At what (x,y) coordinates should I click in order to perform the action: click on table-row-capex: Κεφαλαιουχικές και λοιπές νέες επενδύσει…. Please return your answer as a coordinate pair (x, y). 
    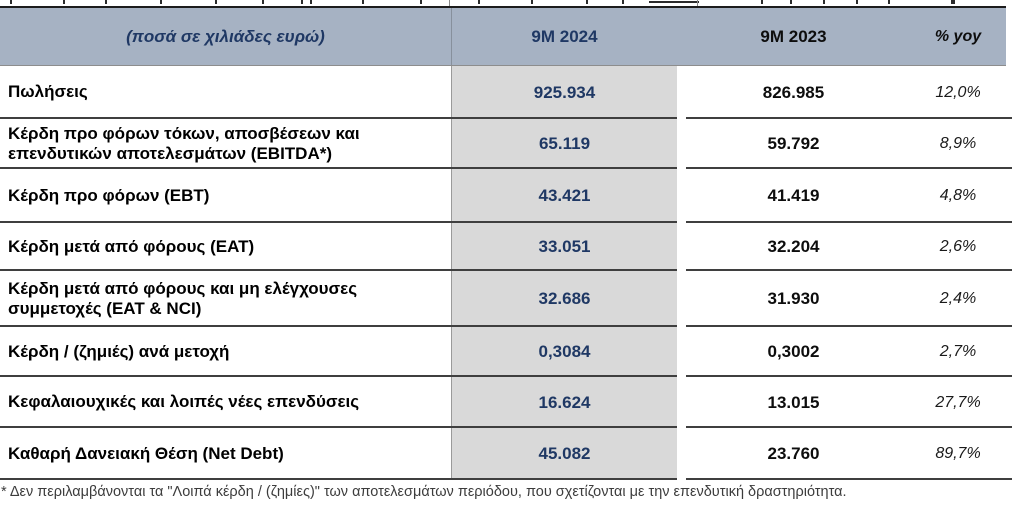
    Looking at the image, I should click on (512, 402).